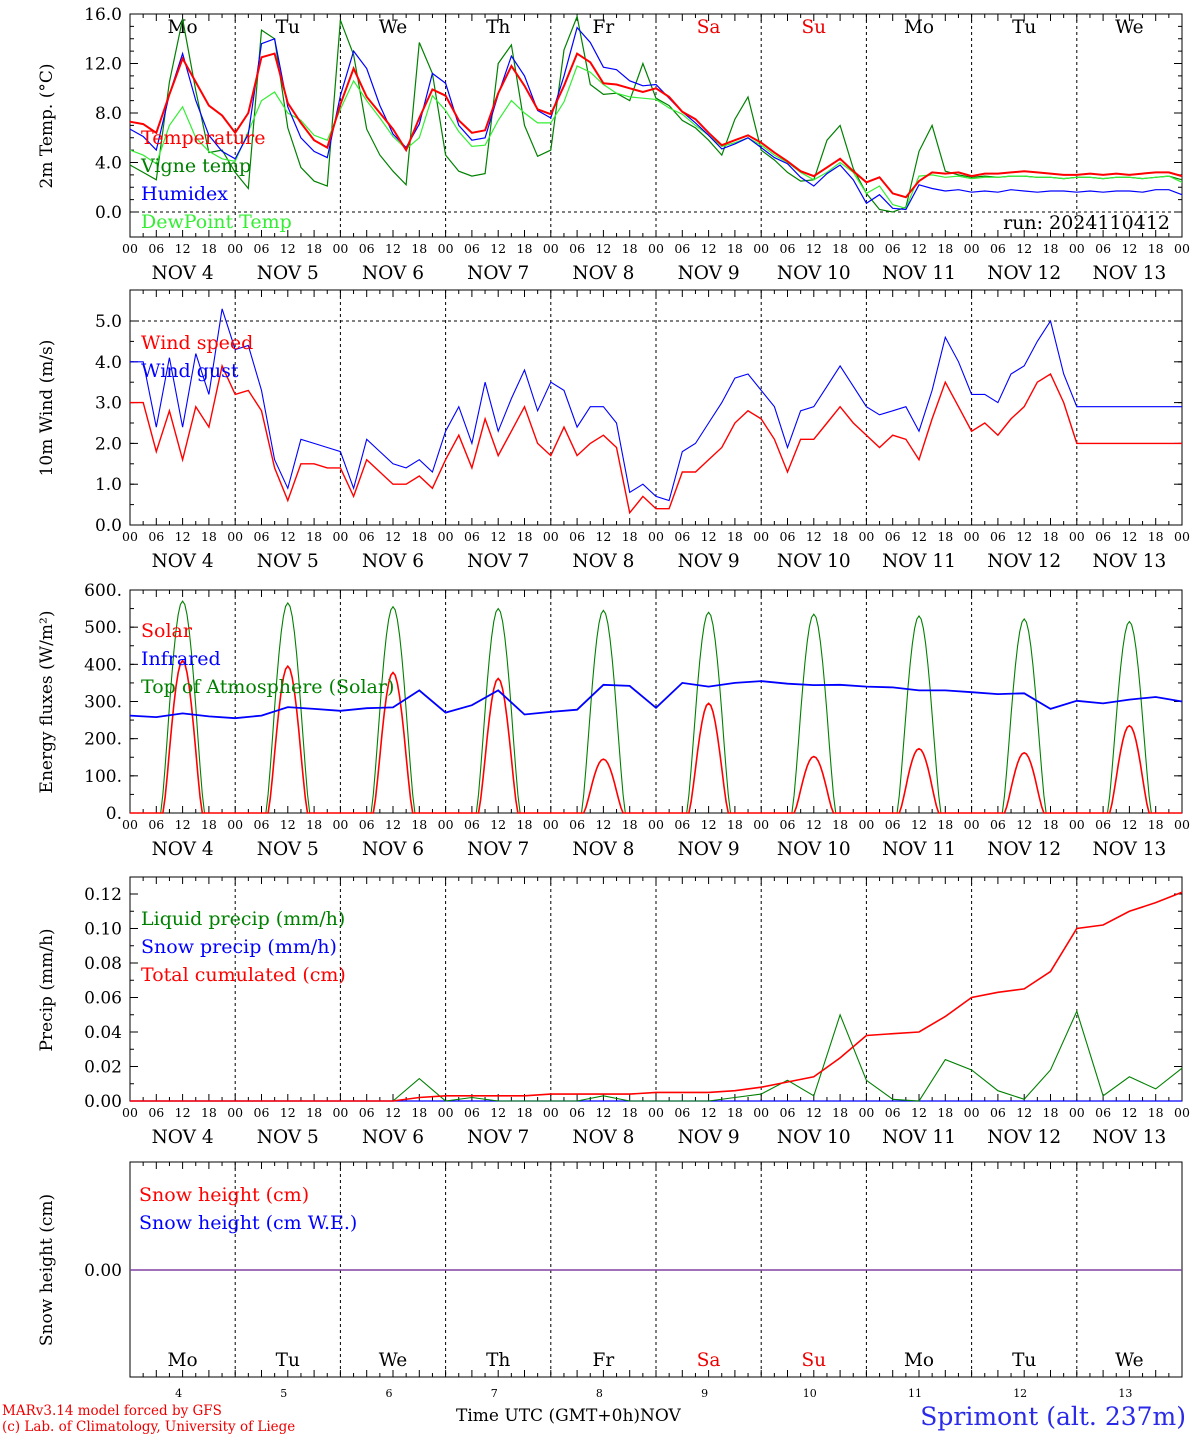 The width and height of the screenshot is (1194, 1440). What do you see at coordinates (656, 439) in the screenshot?
I see `series-line-wind-speed` at bounding box center [656, 439].